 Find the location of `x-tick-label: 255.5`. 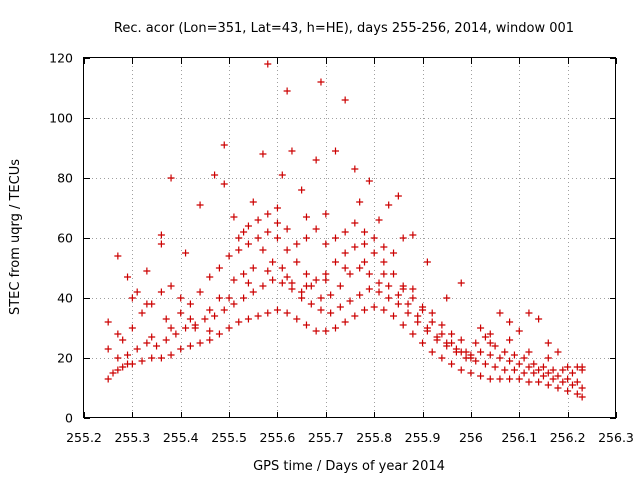

x-tick-label: 255.5 is located at coordinates (229, 437).